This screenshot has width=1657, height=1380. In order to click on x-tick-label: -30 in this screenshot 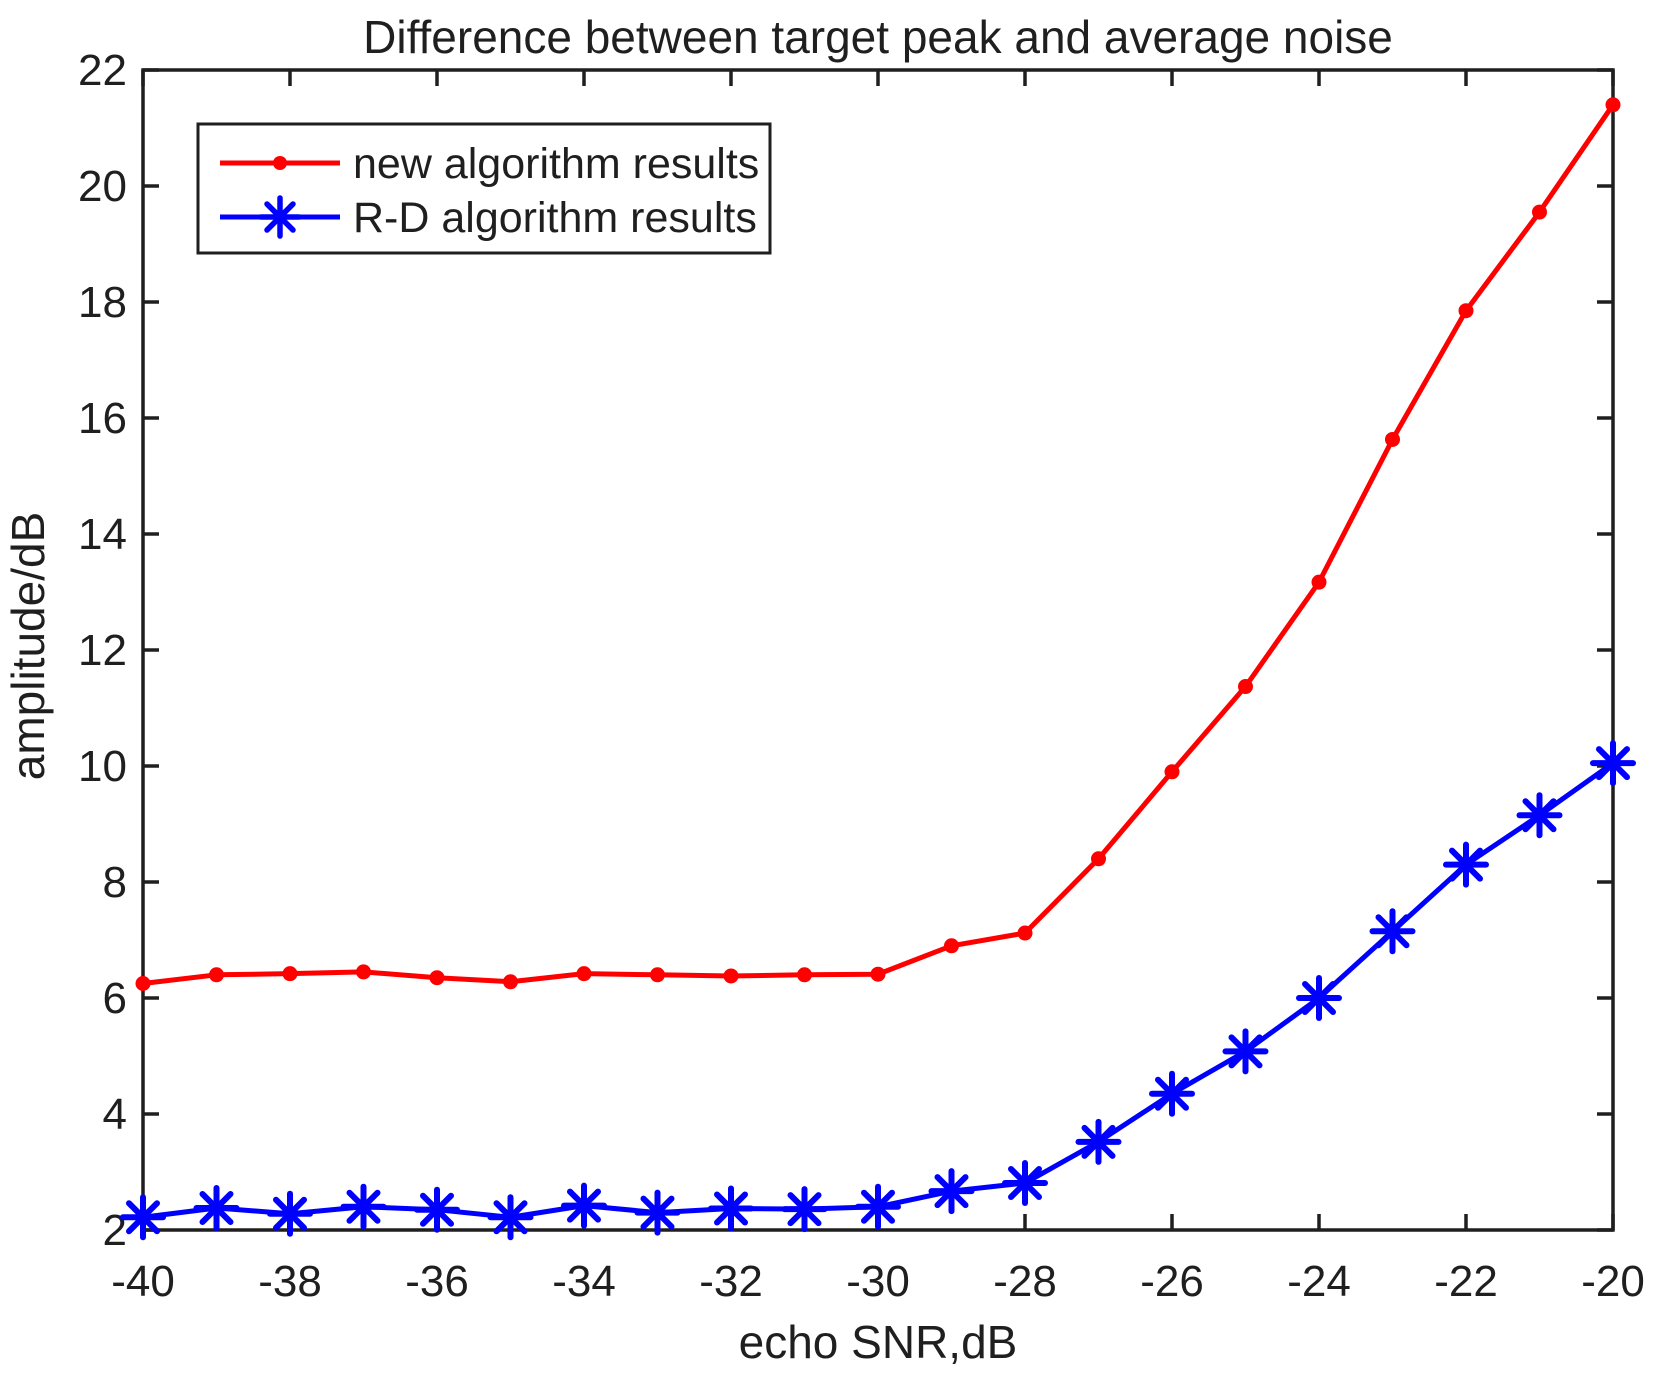, I will do `click(878, 1281)`.